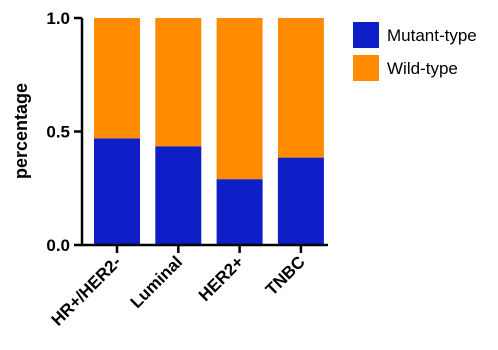 The image size is (498, 350). I want to click on legend-label-0: Mutant-type, so click(432, 35).